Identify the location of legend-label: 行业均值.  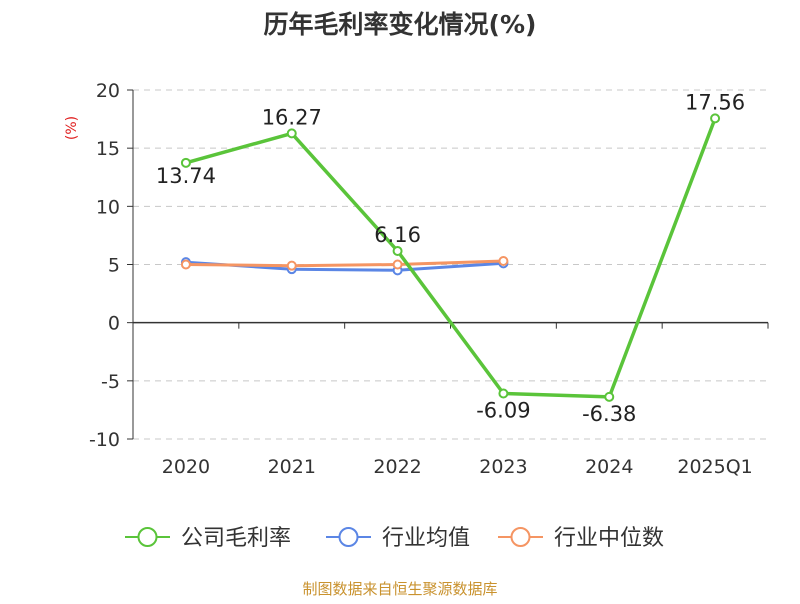
(426, 538).